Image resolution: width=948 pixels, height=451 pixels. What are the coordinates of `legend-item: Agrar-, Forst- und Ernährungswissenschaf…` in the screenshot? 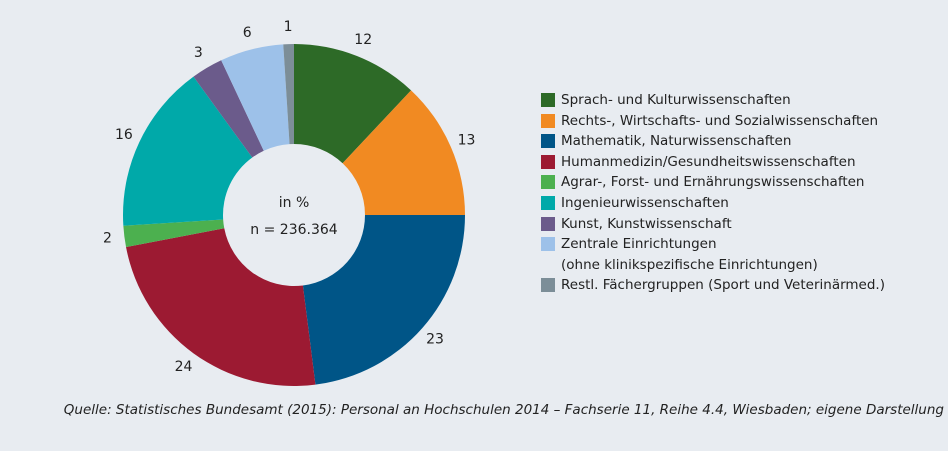 It's located at (713, 182).